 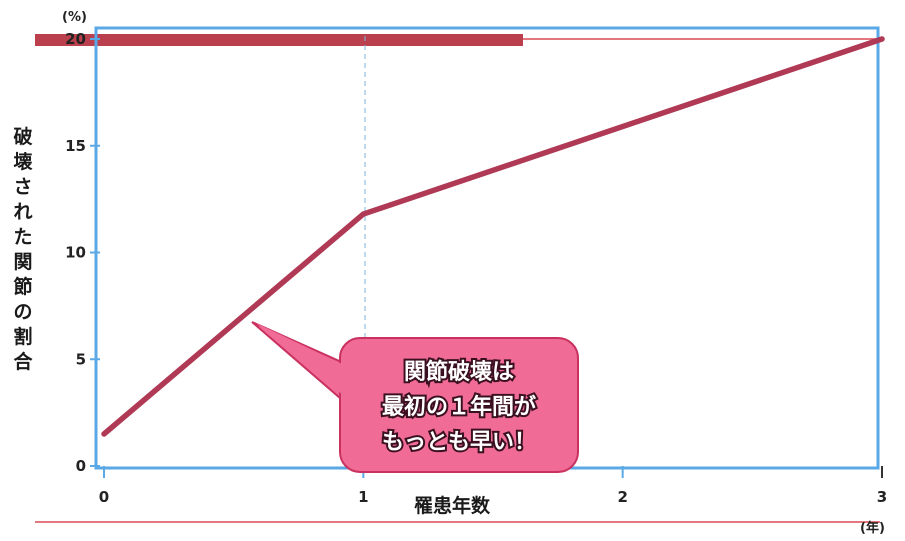 I want to click on y-axis-label-char: 壊, so click(x=23, y=162).